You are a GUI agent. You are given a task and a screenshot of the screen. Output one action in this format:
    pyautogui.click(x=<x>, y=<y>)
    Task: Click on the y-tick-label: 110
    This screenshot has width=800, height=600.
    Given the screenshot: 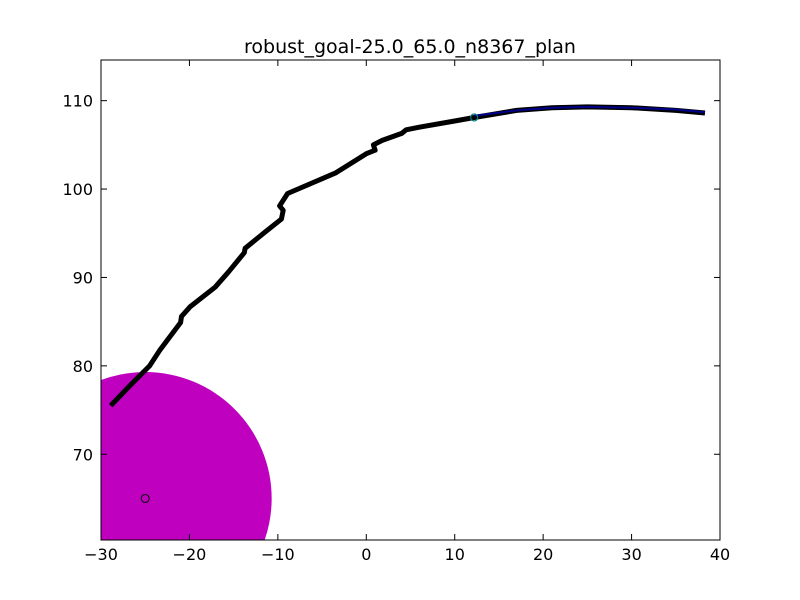 What is the action you would take?
    pyautogui.click(x=77, y=101)
    